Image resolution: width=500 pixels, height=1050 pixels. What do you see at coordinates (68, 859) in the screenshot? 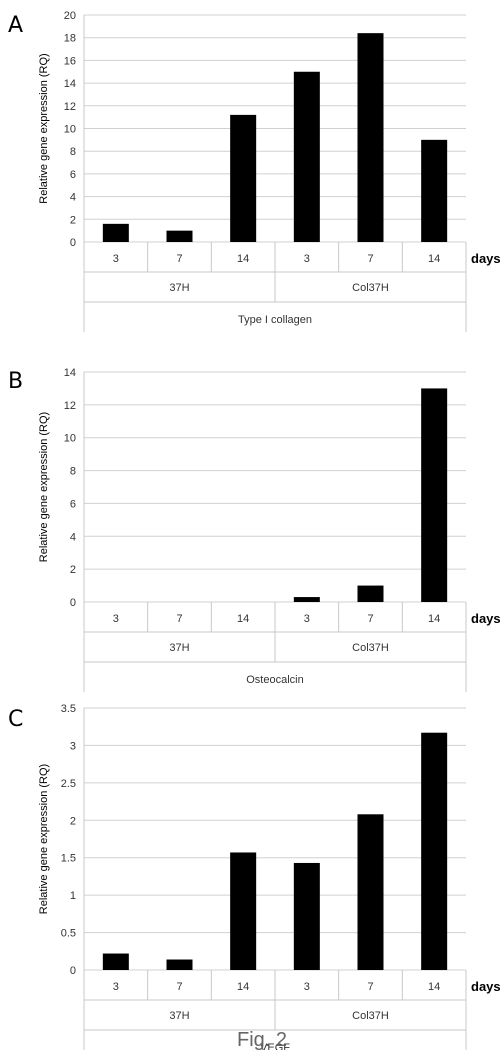
I see `y-tick-label: 1.5` at bounding box center [68, 859].